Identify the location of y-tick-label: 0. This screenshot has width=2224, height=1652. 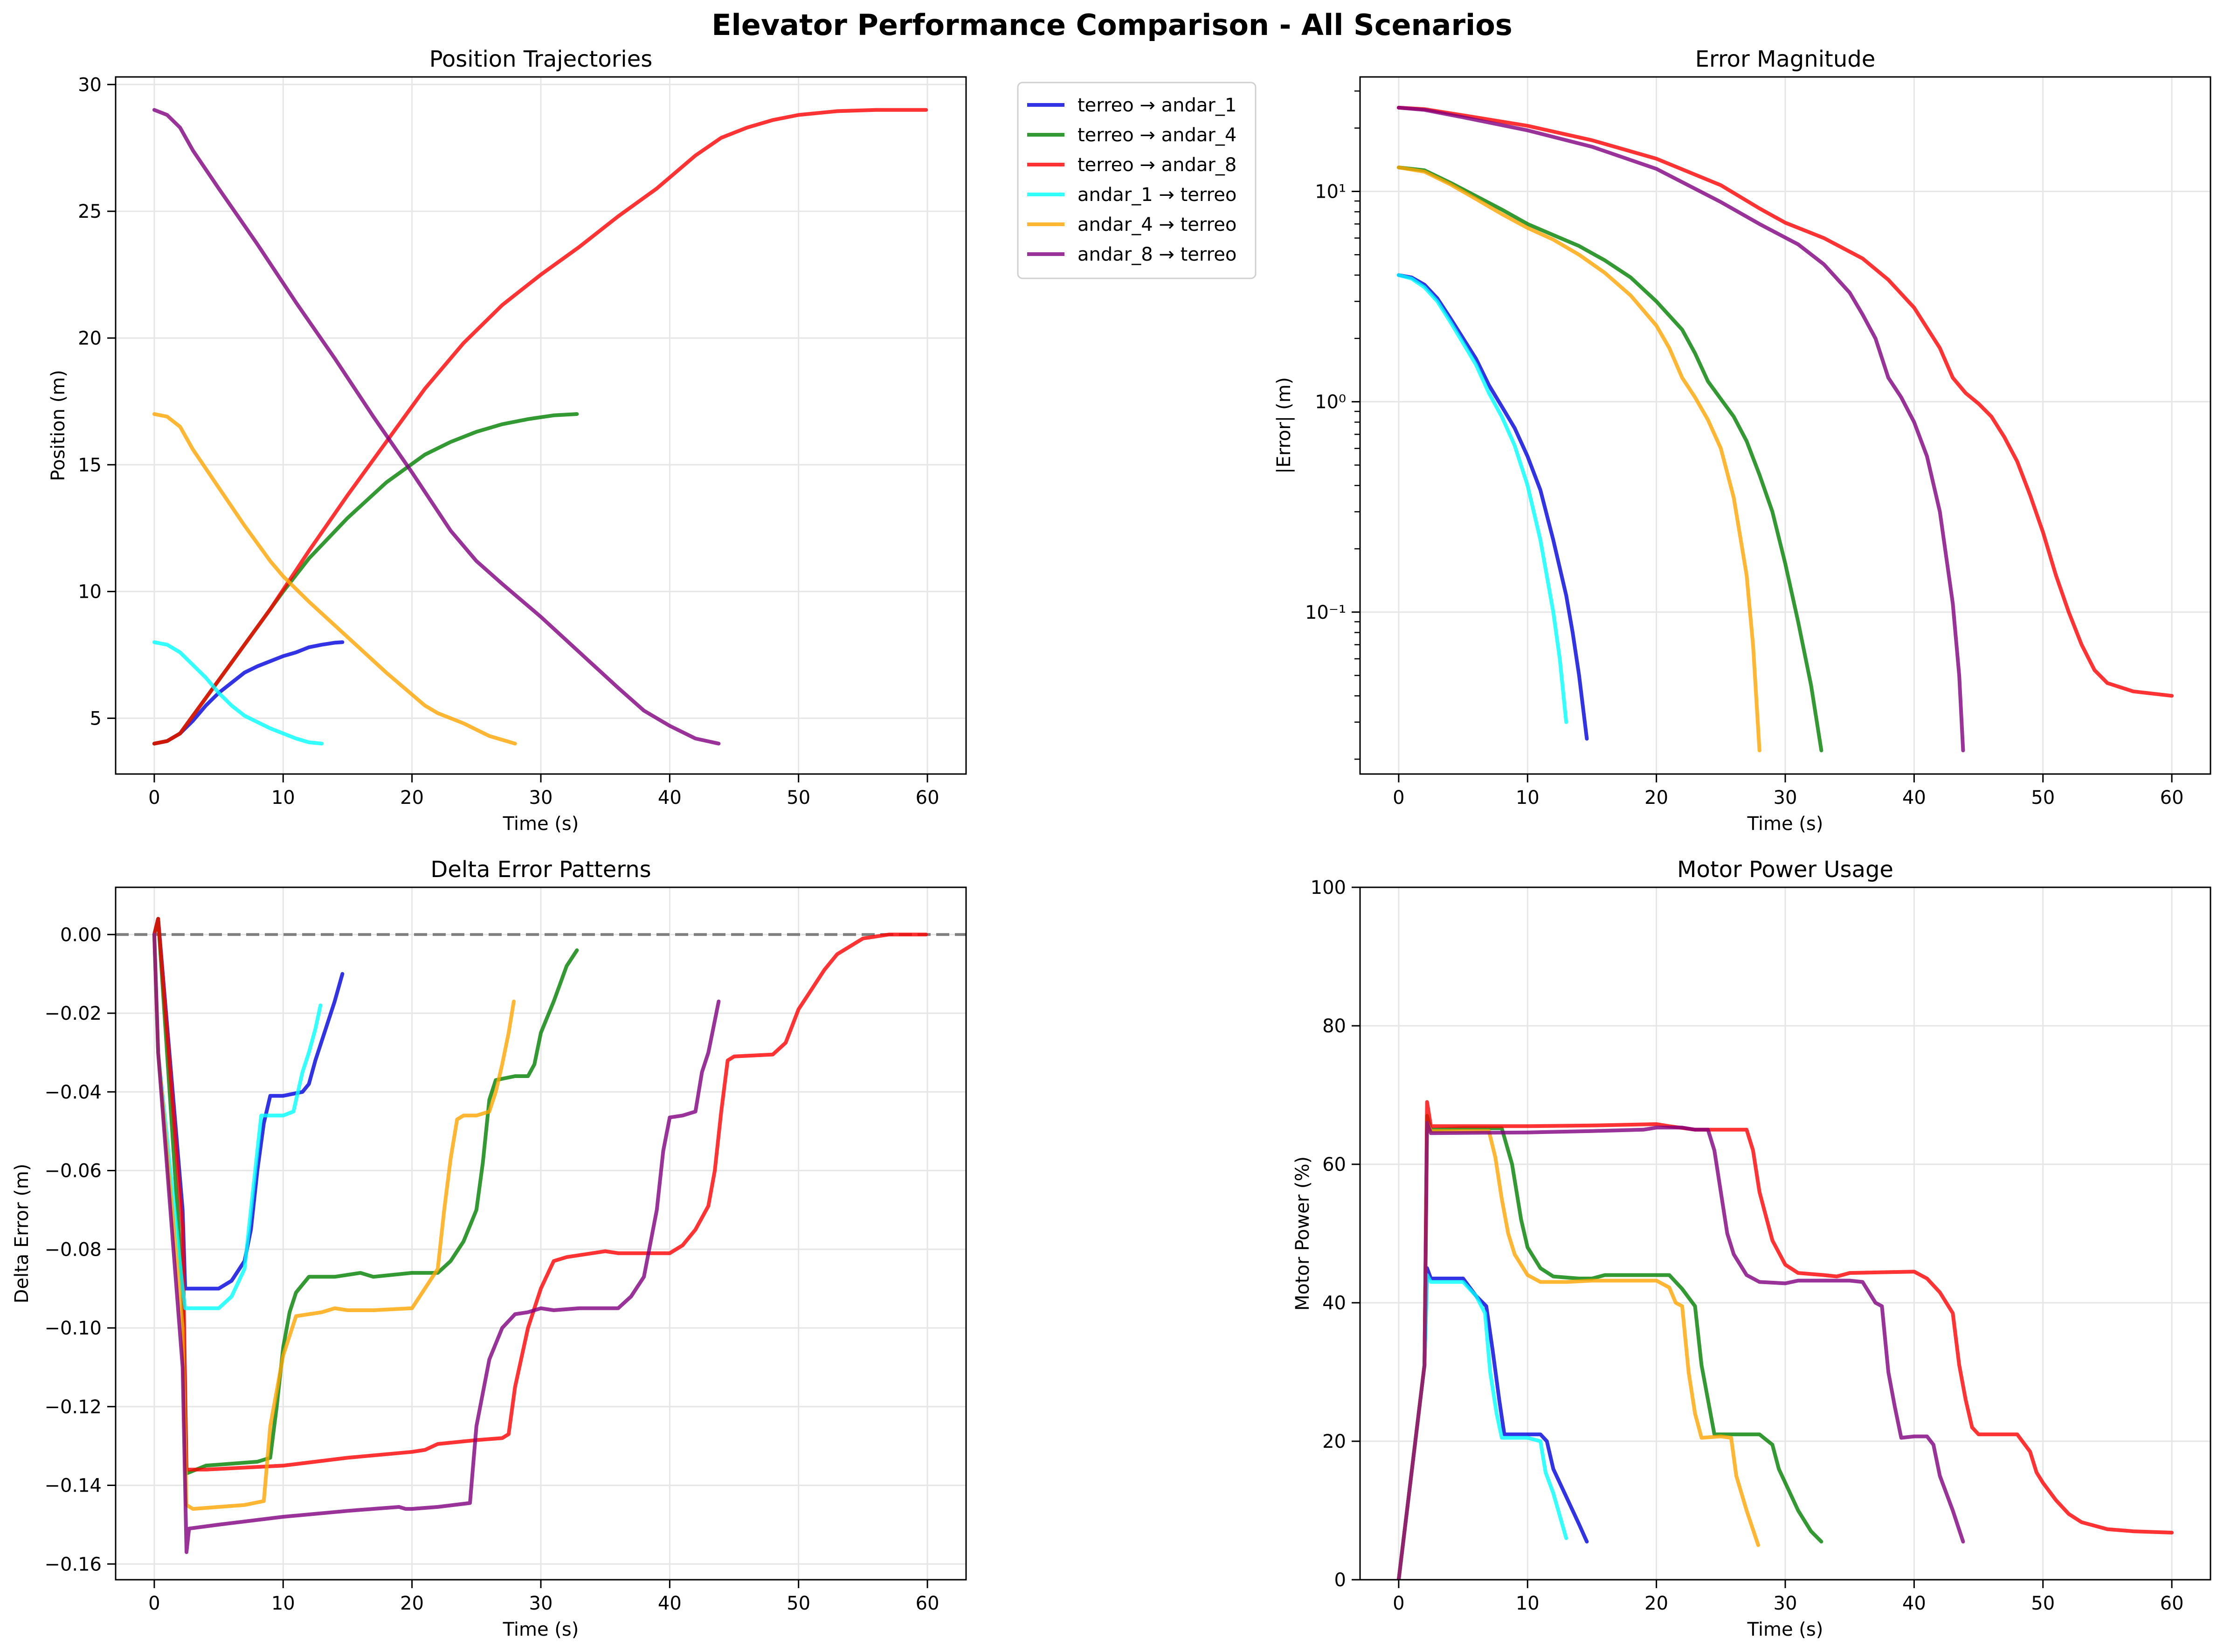
(1340, 1580).